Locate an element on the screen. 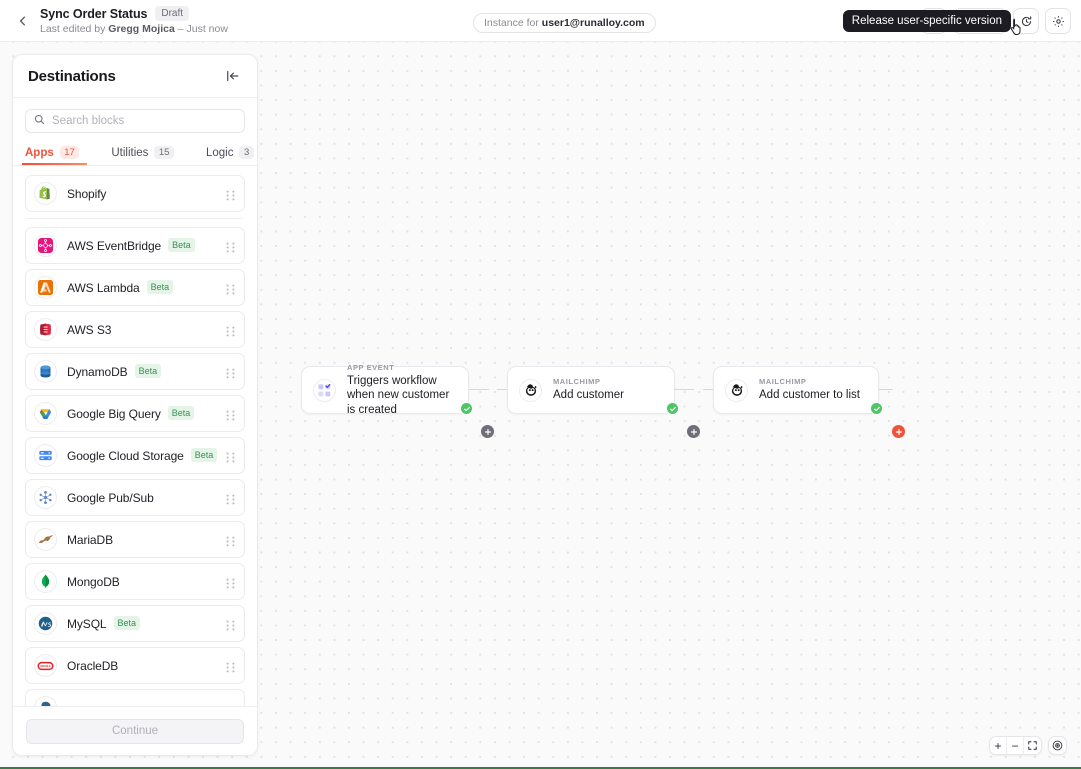  block-item-aws-eventbridge: AWS EventBridge Beta is located at coordinates (135, 246).